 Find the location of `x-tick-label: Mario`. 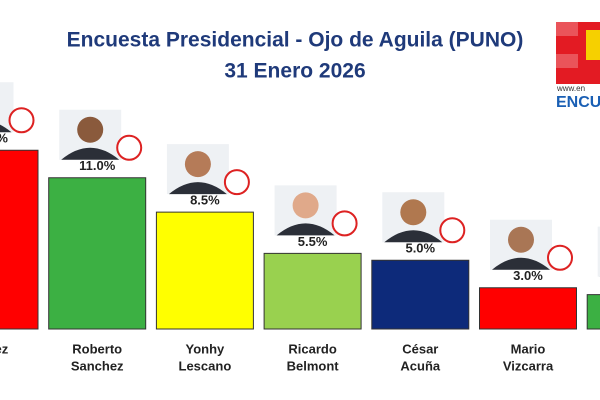

x-tick-label: Mario is located at coordinates (528, 348).